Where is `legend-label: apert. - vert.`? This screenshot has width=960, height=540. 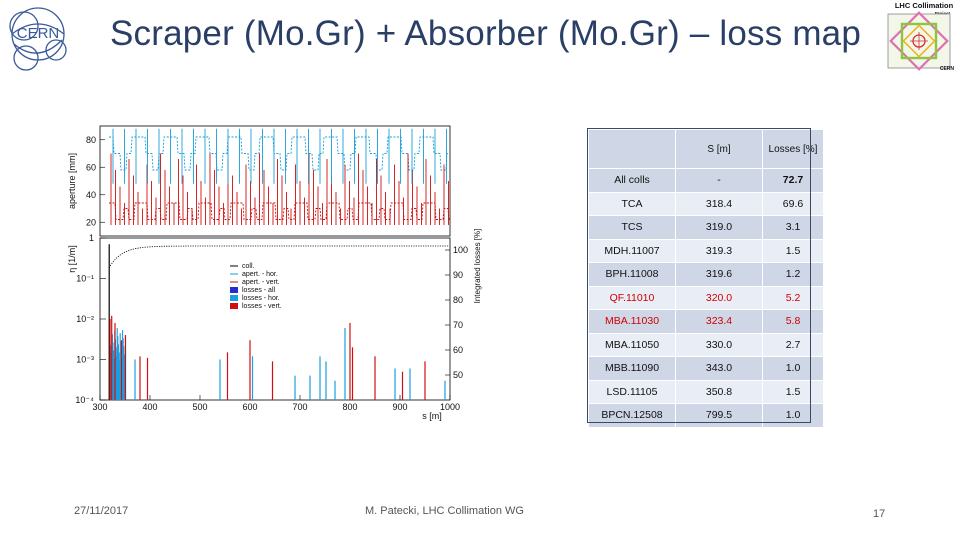 legend-label: apert. - vert. is located at coordinates (261, 282).